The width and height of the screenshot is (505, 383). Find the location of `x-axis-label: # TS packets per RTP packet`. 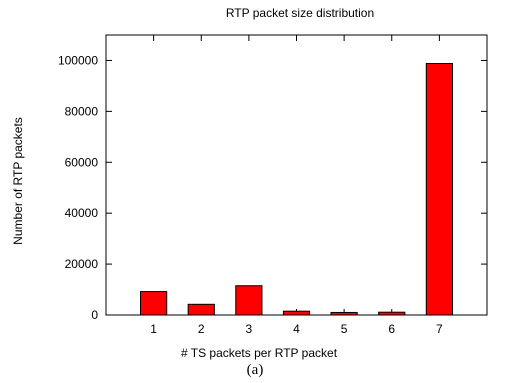

x-axis-label: # TS packets per RTP packet is located at coordinates (259, 353).